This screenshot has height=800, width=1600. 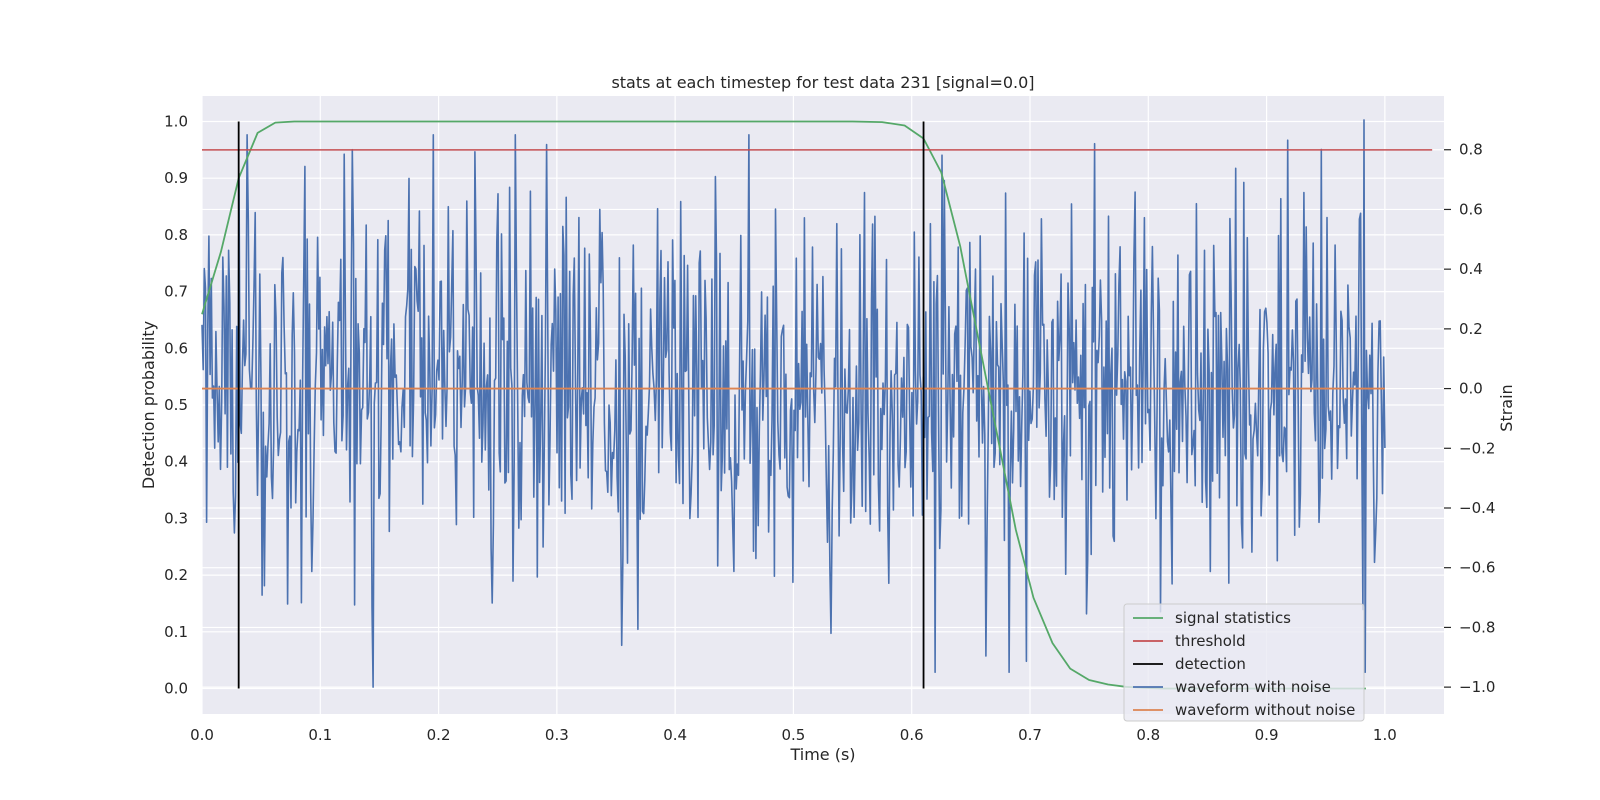 I want to click on left-y-tick-label: 0.4, so click(x=176, y=462).